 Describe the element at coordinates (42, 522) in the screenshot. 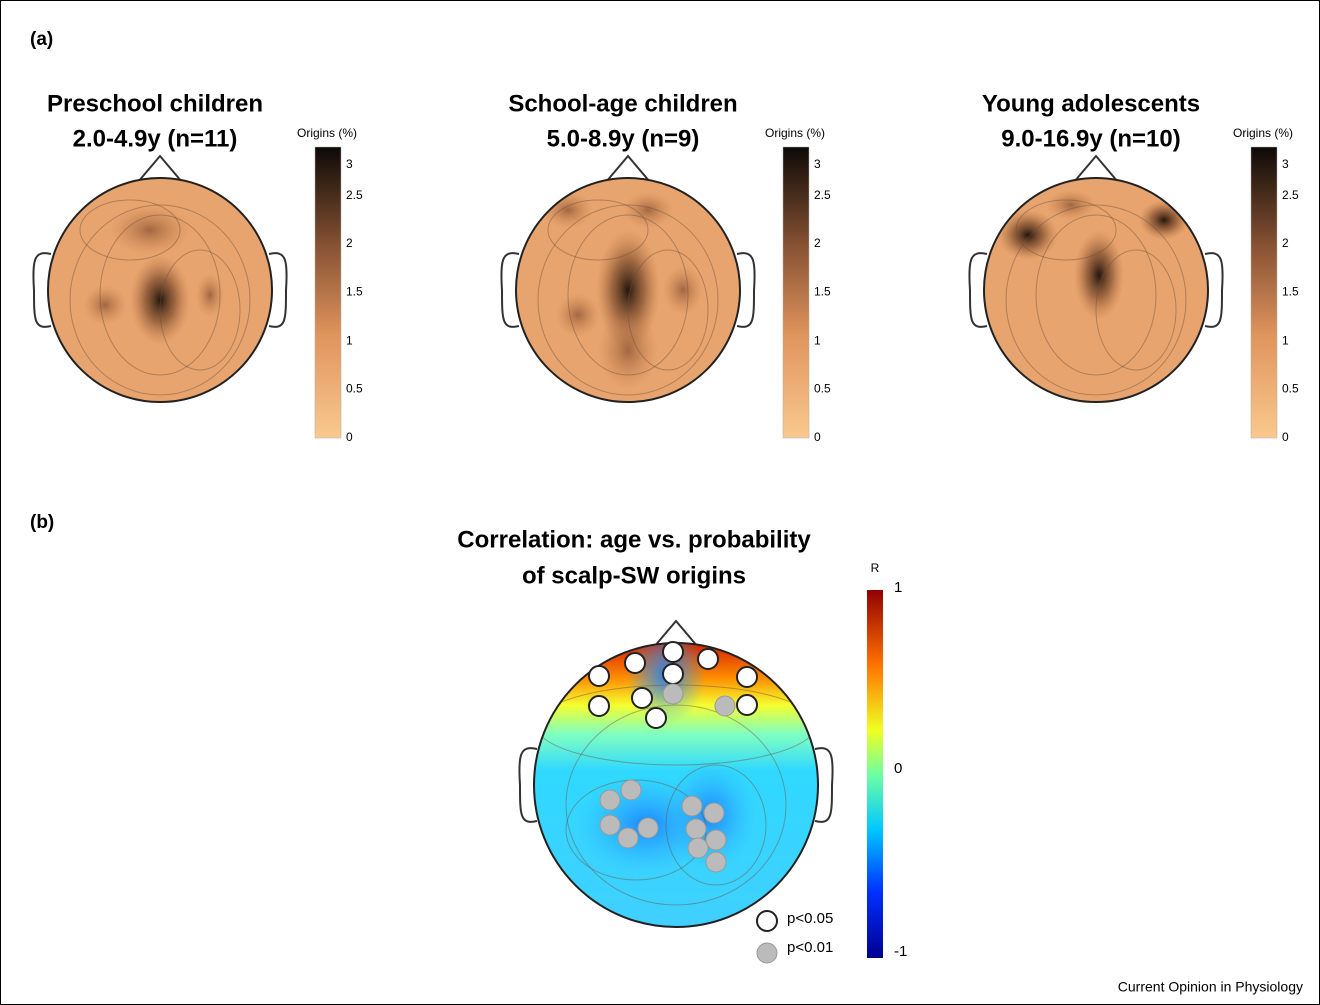

I see `panel-label: (b)` at that location.